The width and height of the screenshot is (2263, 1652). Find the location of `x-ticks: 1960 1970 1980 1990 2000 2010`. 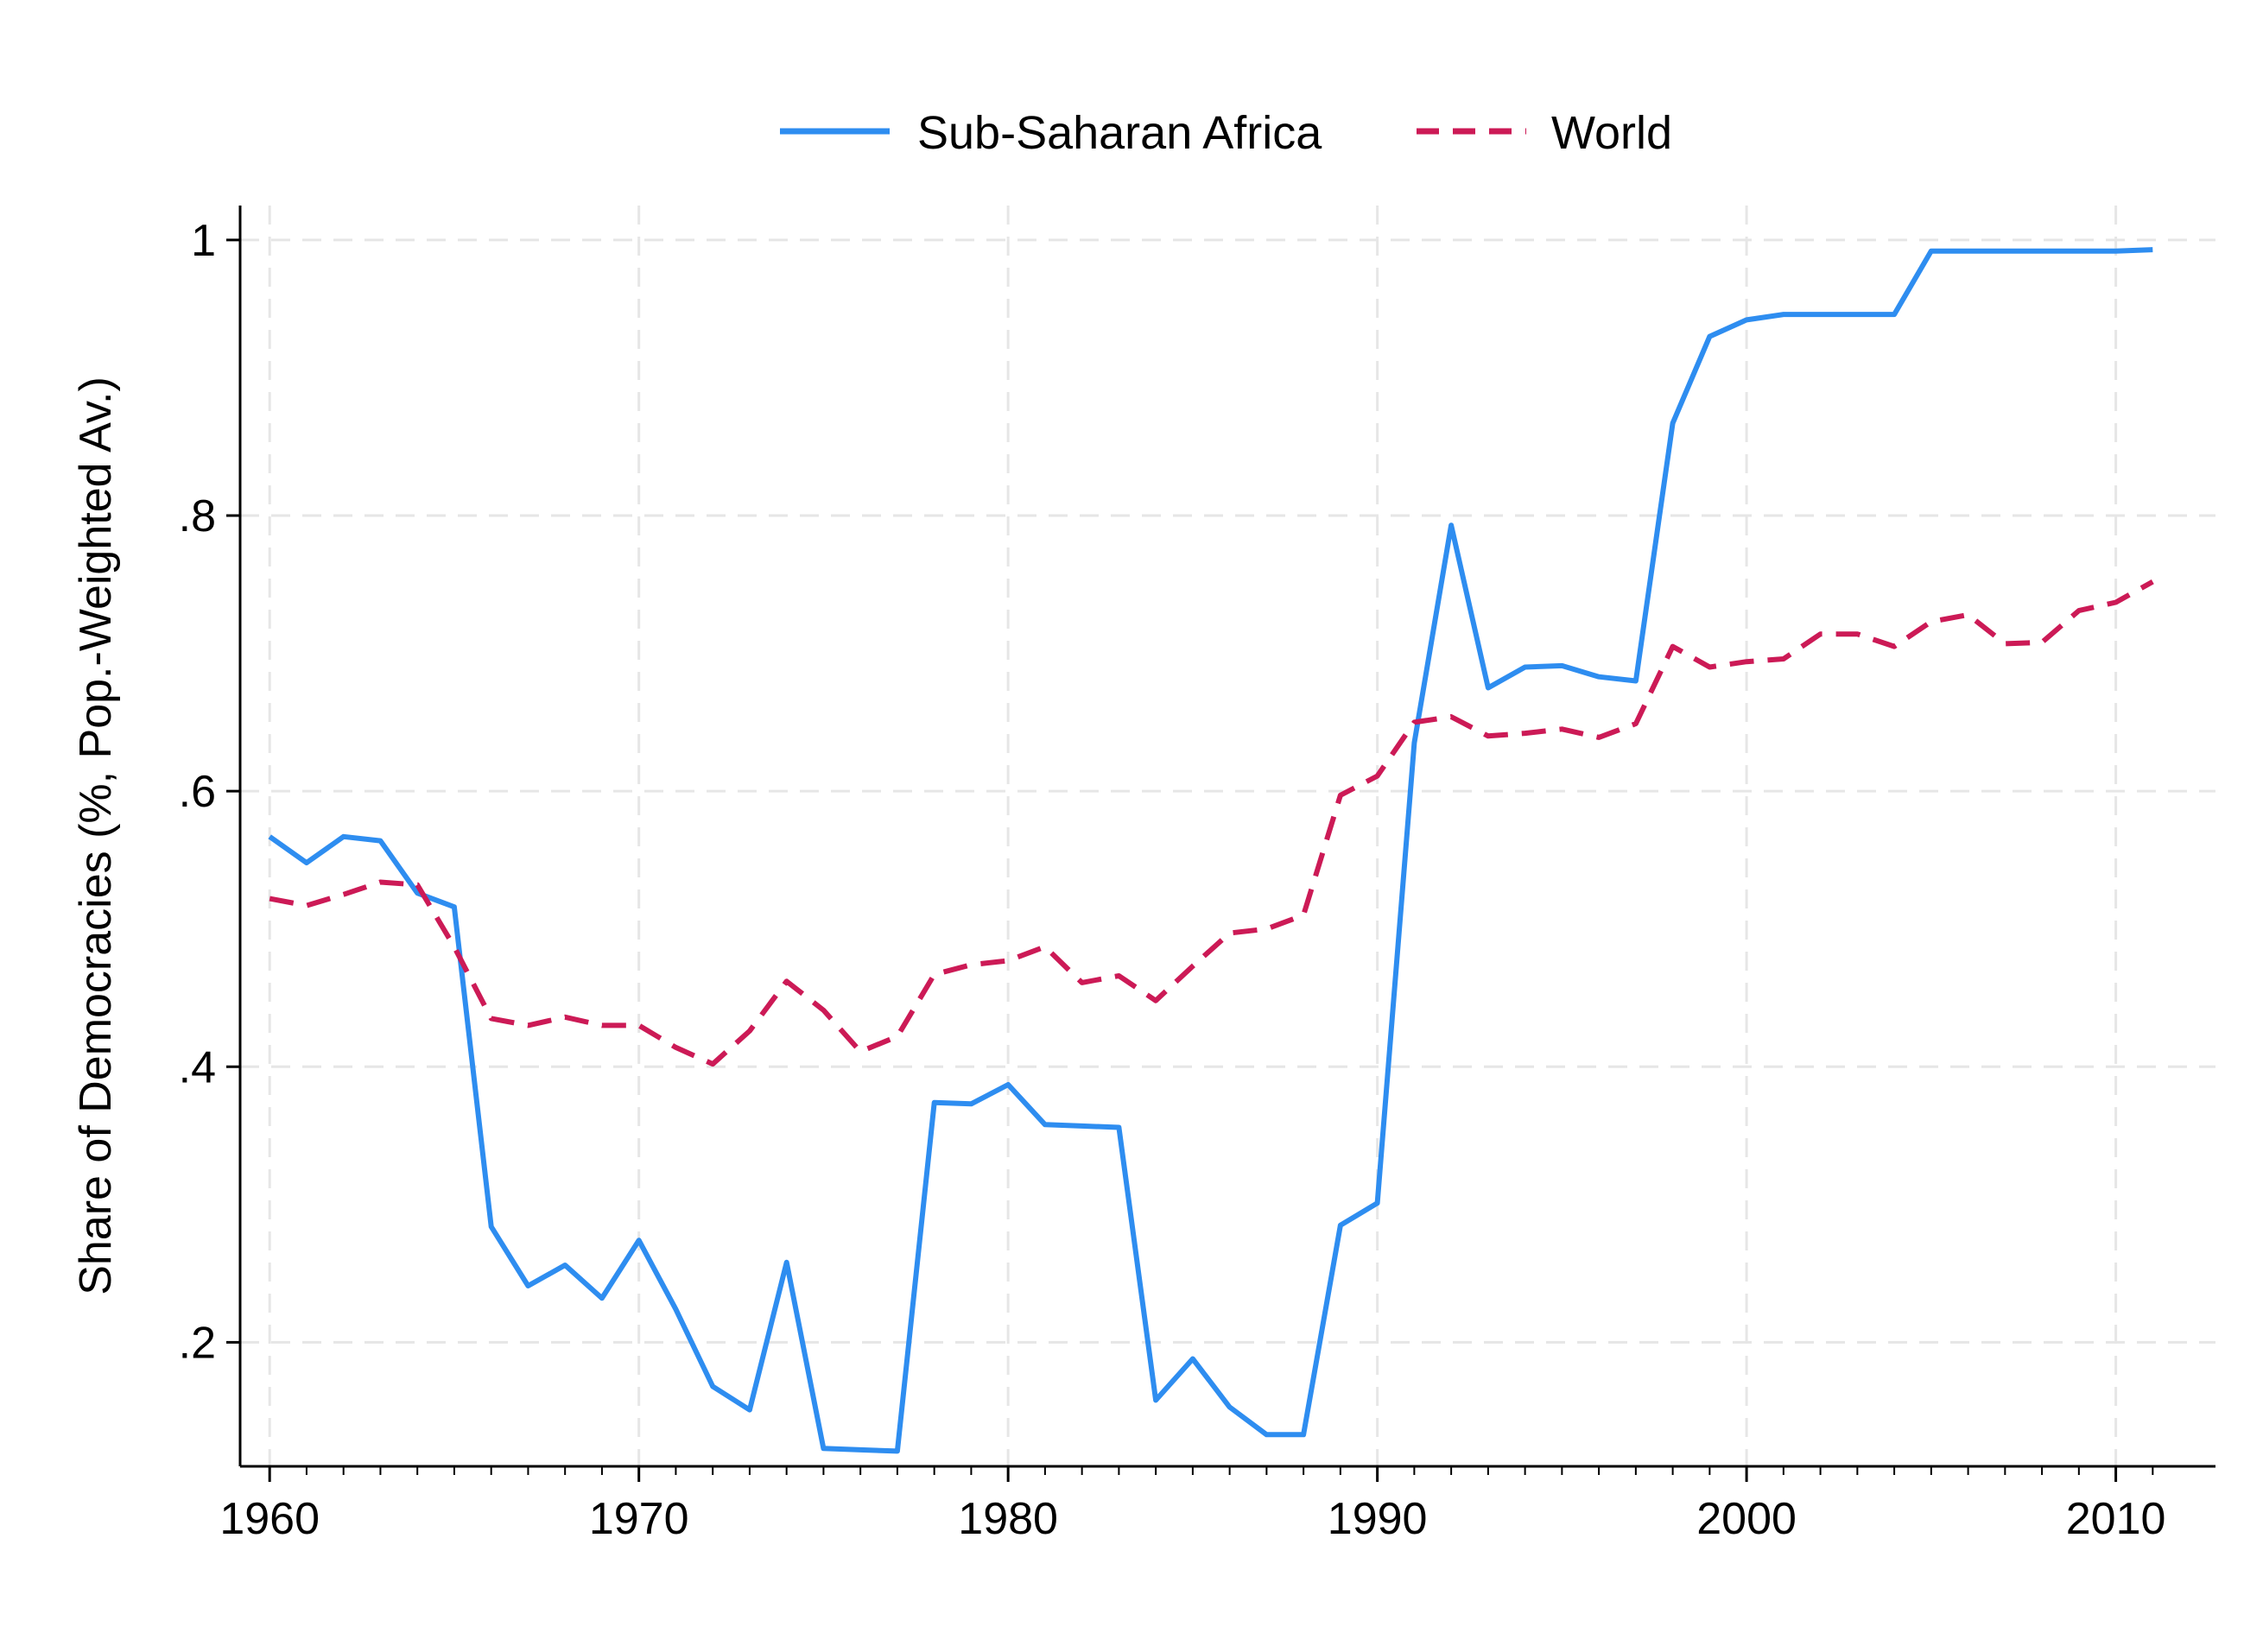

x-ticks: 1960 1970 1980 1990 2000 2010 is located at coordinates (1192, 1505).